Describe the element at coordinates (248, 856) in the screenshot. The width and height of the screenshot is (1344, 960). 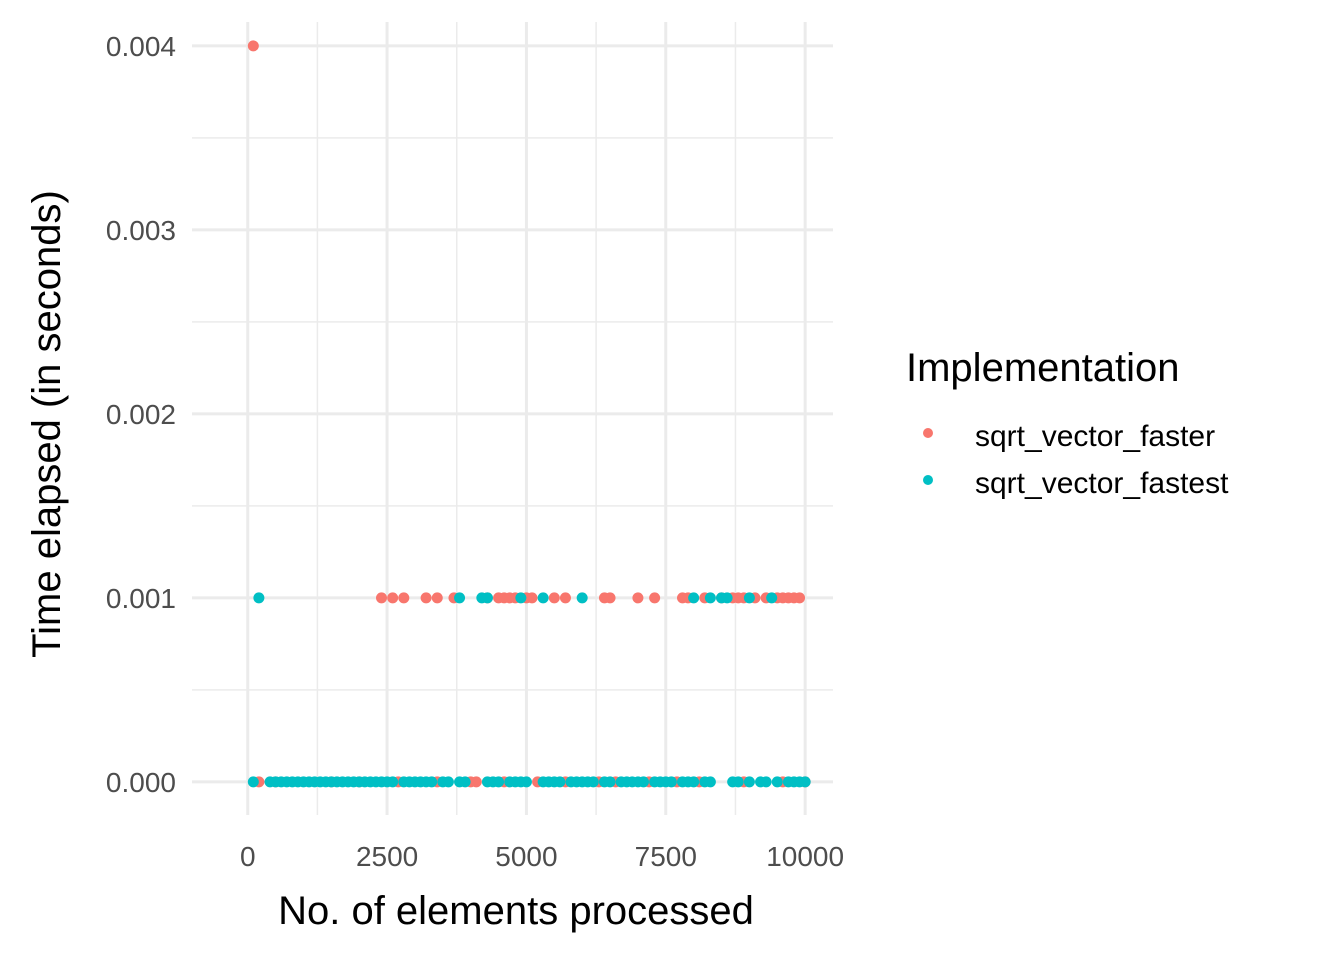
I see `x-tick-label: 0` at that location.